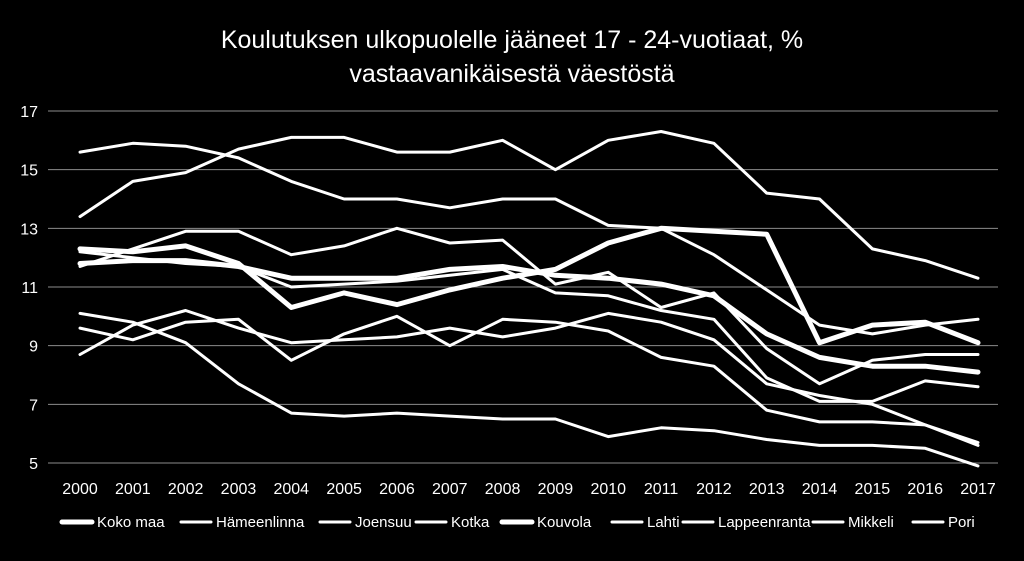  Describe the element at coordinates (291, 489) in the screenshot. I see `x-tick-label: 2004` at that location.